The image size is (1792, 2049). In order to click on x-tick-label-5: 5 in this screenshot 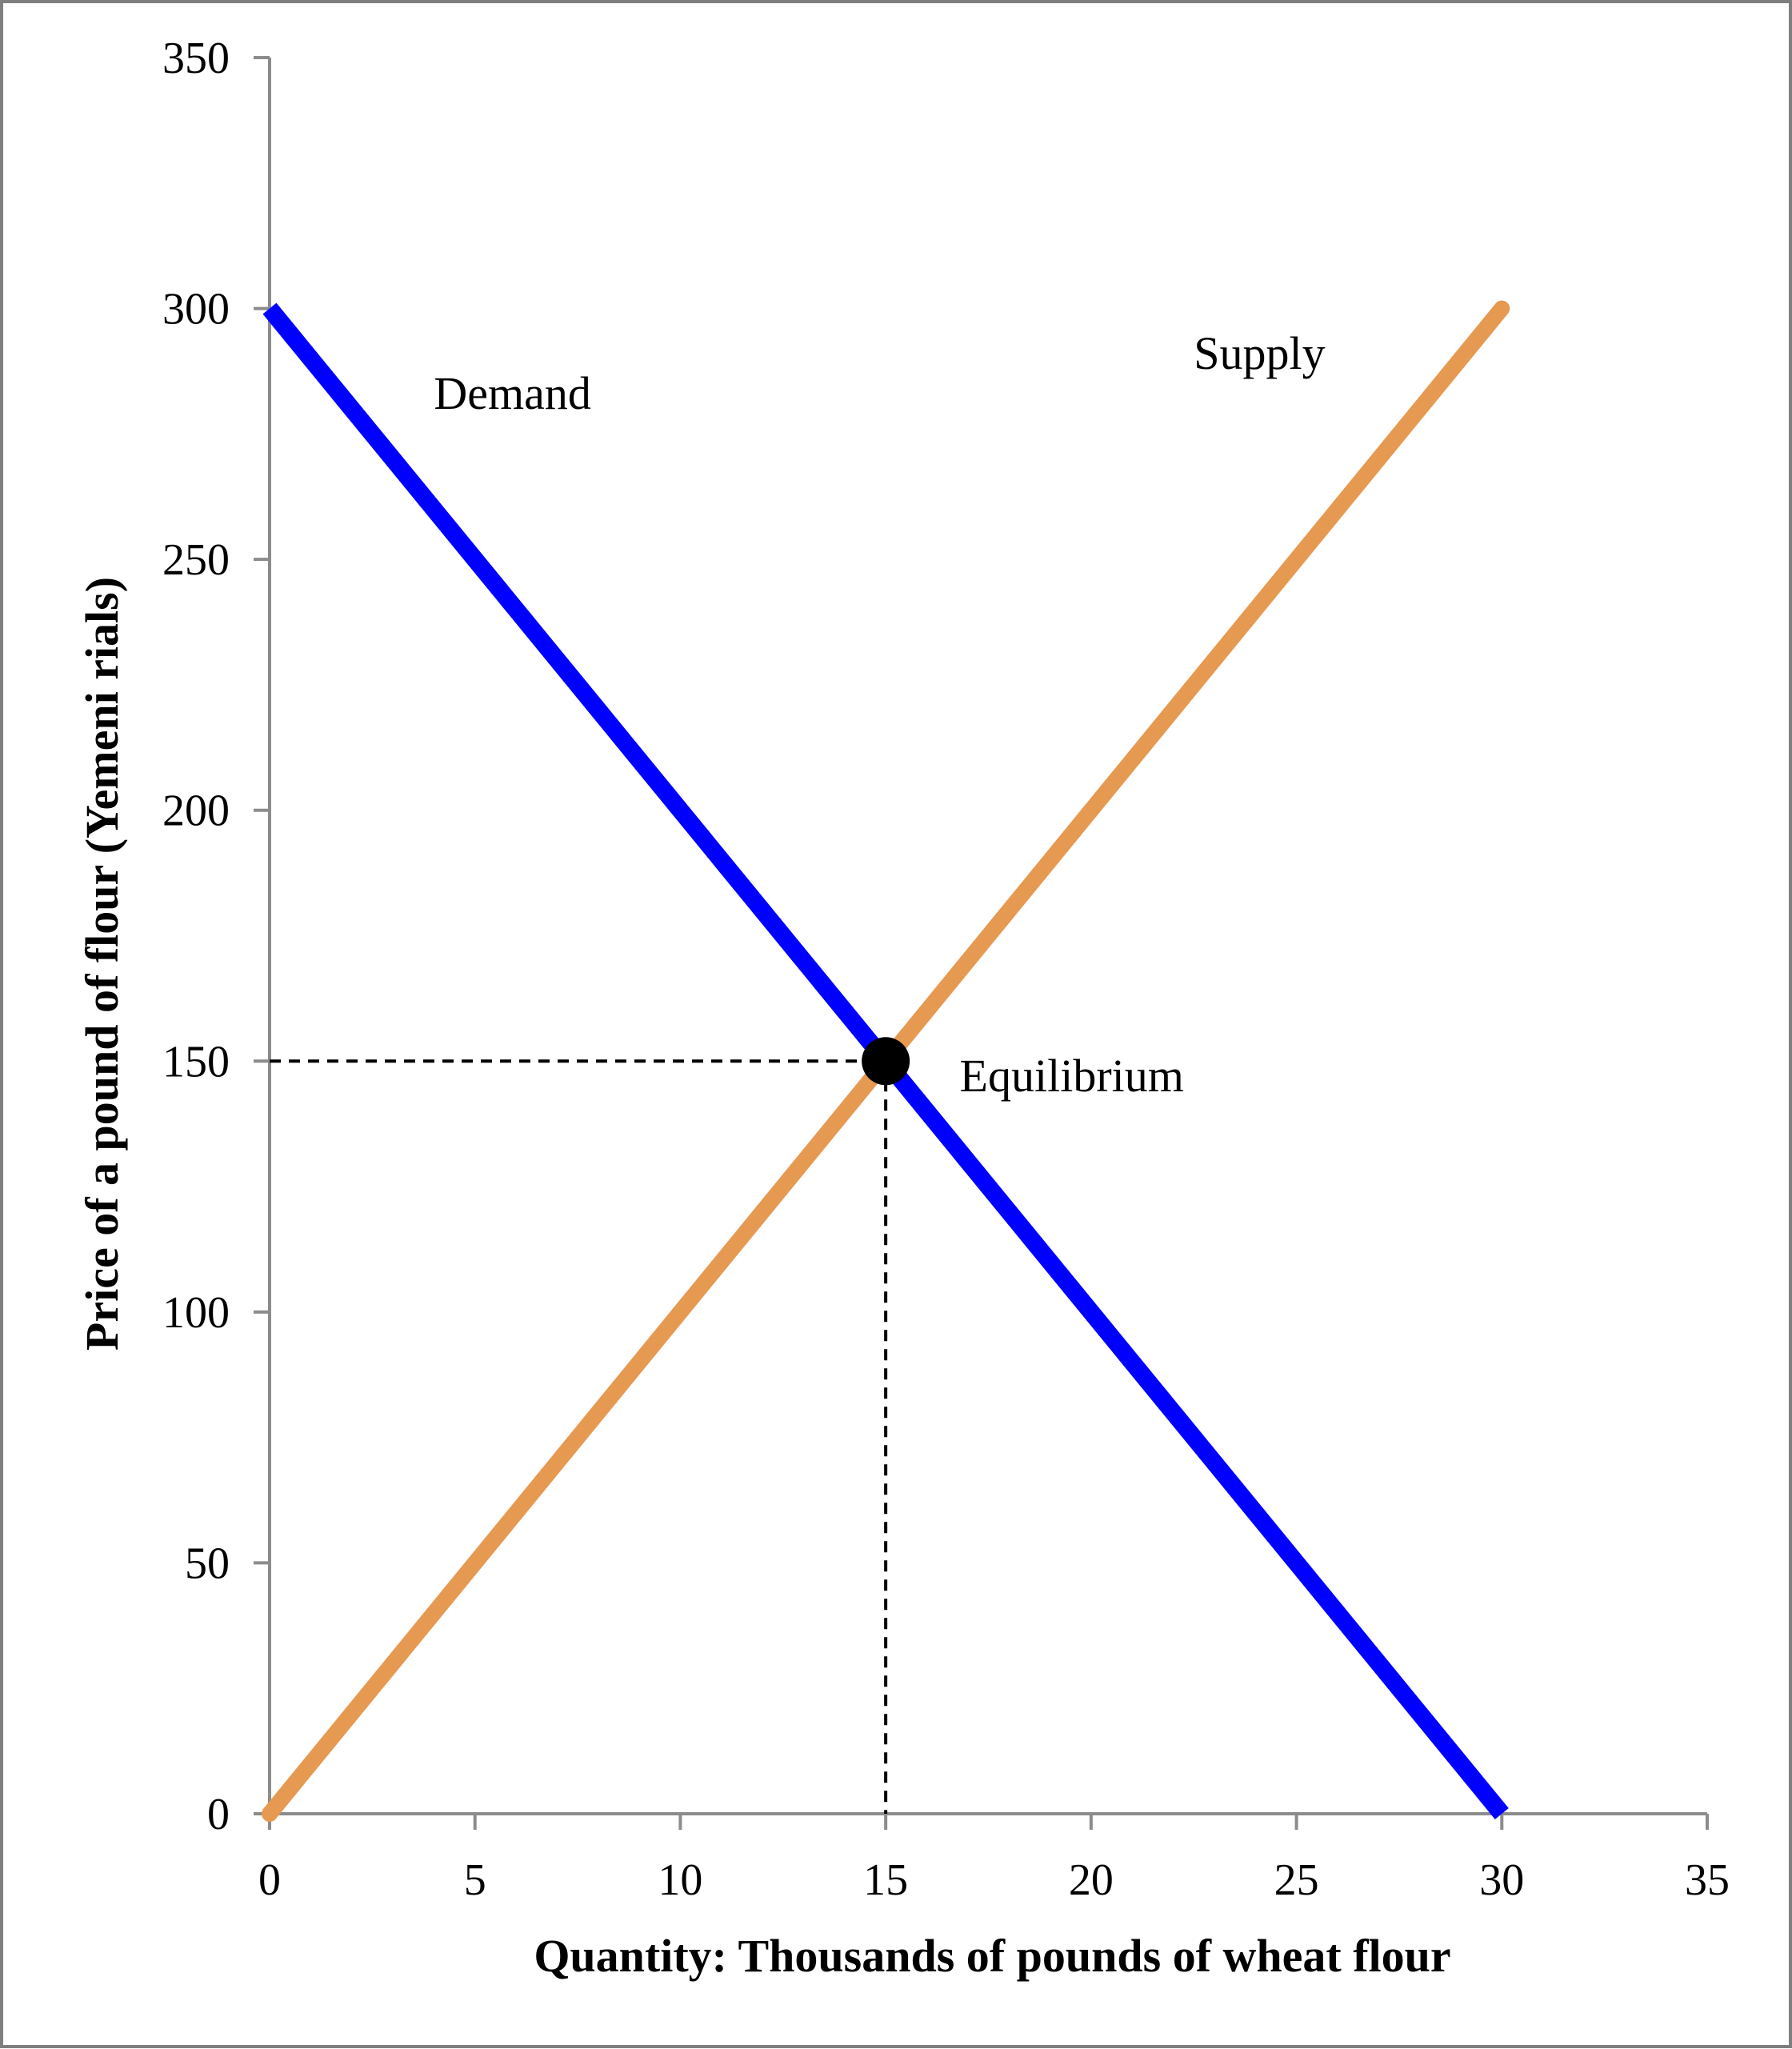, I will do `click(475, 1880)`.